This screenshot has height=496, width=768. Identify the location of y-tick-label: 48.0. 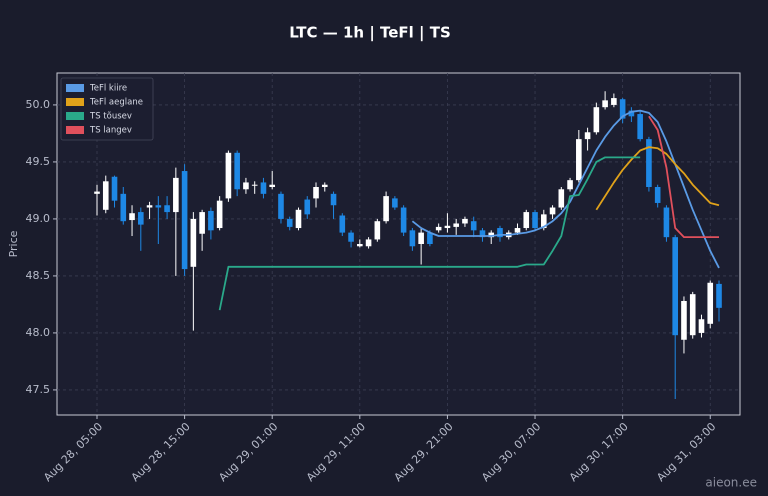
(38, 332).